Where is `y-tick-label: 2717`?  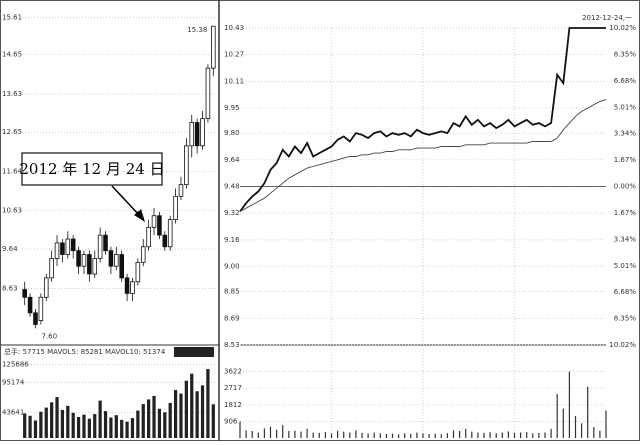 y-tick-label: 2717 is located at coordinates (233, 388).